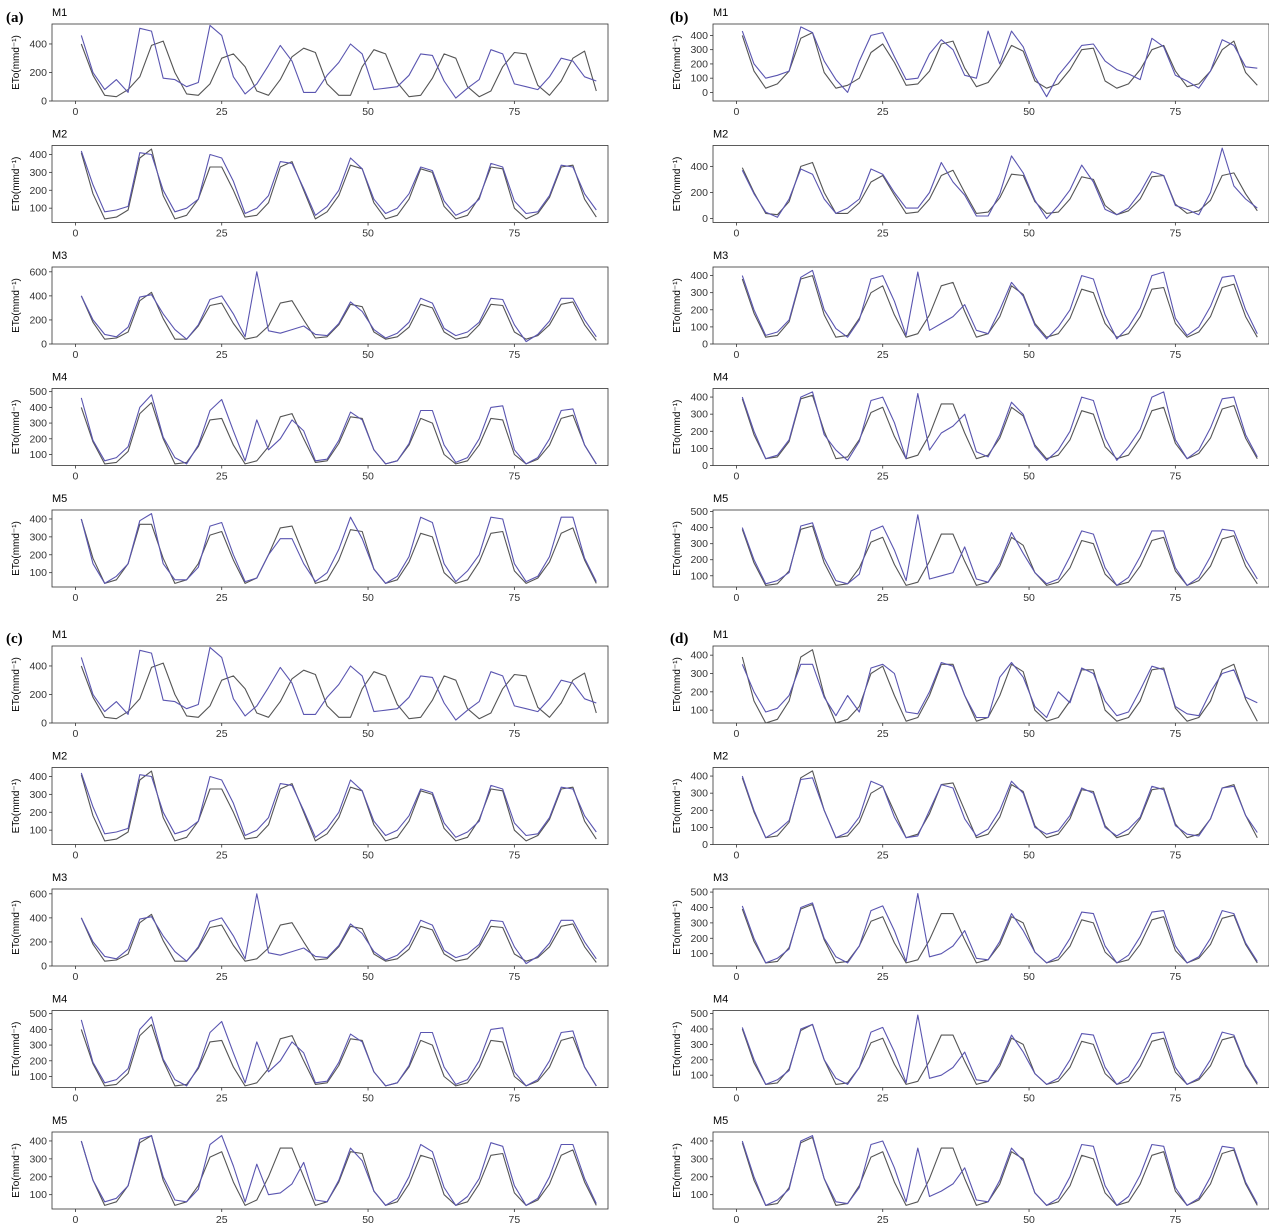 This screenshot has height=1224, width=1269. I want to click on subplot-c-m3: M3 0 200 400 600 0 25 50 75 ETo(mmd⁻¹), so click(310, 927).